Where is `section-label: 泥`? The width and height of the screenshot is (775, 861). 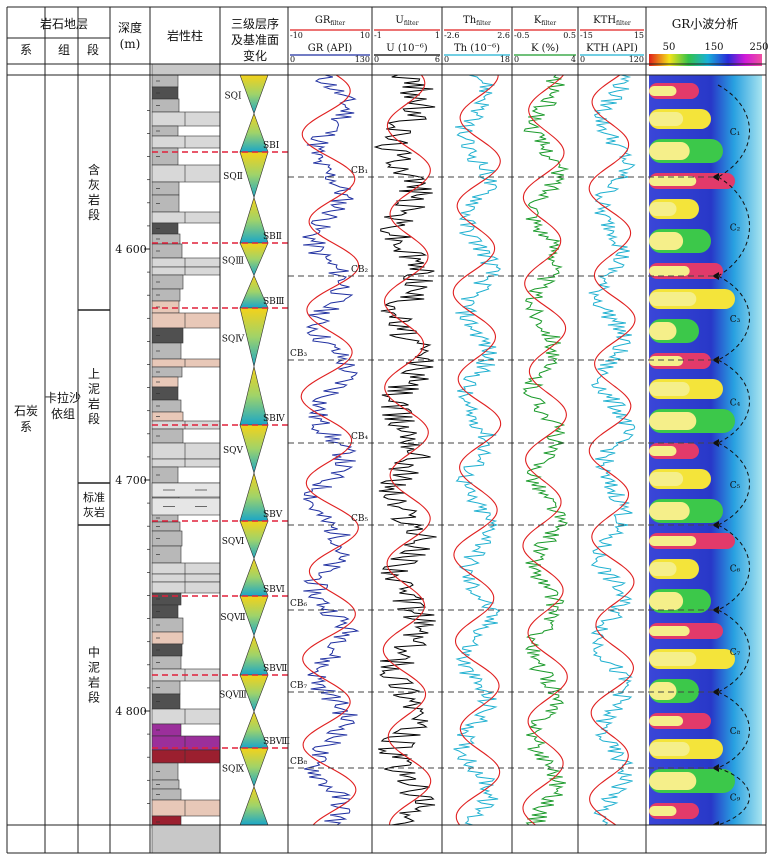 section-label: 泥 is located at coordinates (94, 389).